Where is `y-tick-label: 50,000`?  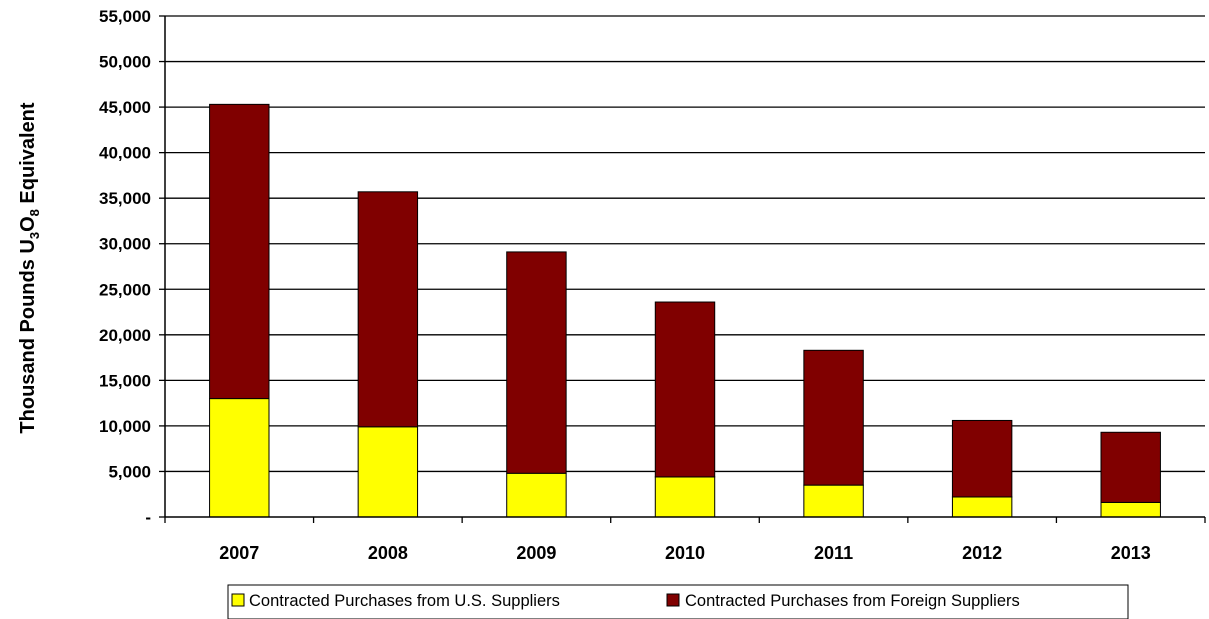
y-tick-label: 50,000 is located at coordinates (125, 62).